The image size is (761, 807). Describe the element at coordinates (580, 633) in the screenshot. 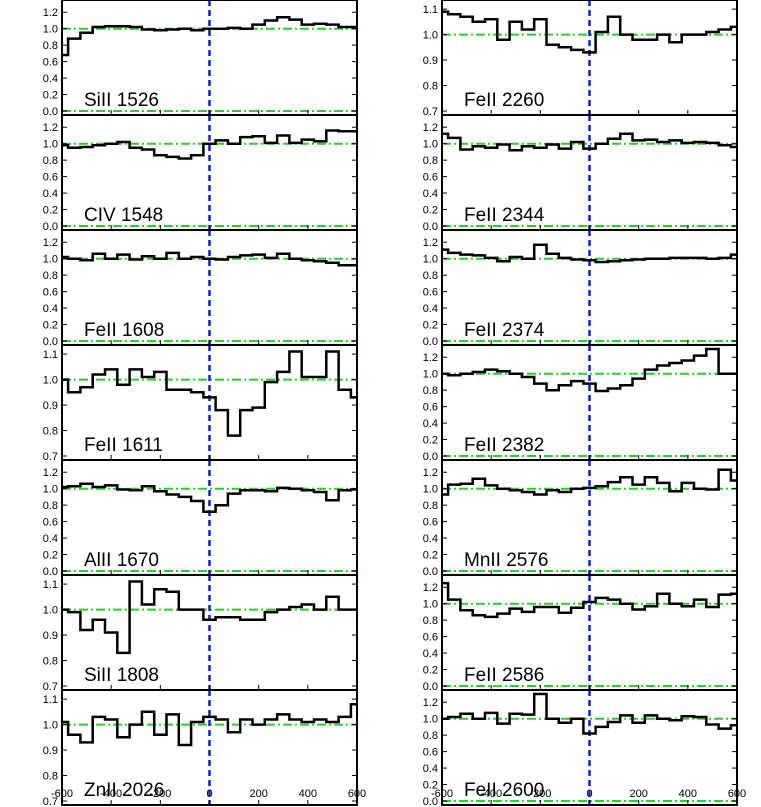

I see `panel-feii-2586: 0.0 0.2 0.4 0.6 0.8 1.0 1.2 FeII 2586` at that location.